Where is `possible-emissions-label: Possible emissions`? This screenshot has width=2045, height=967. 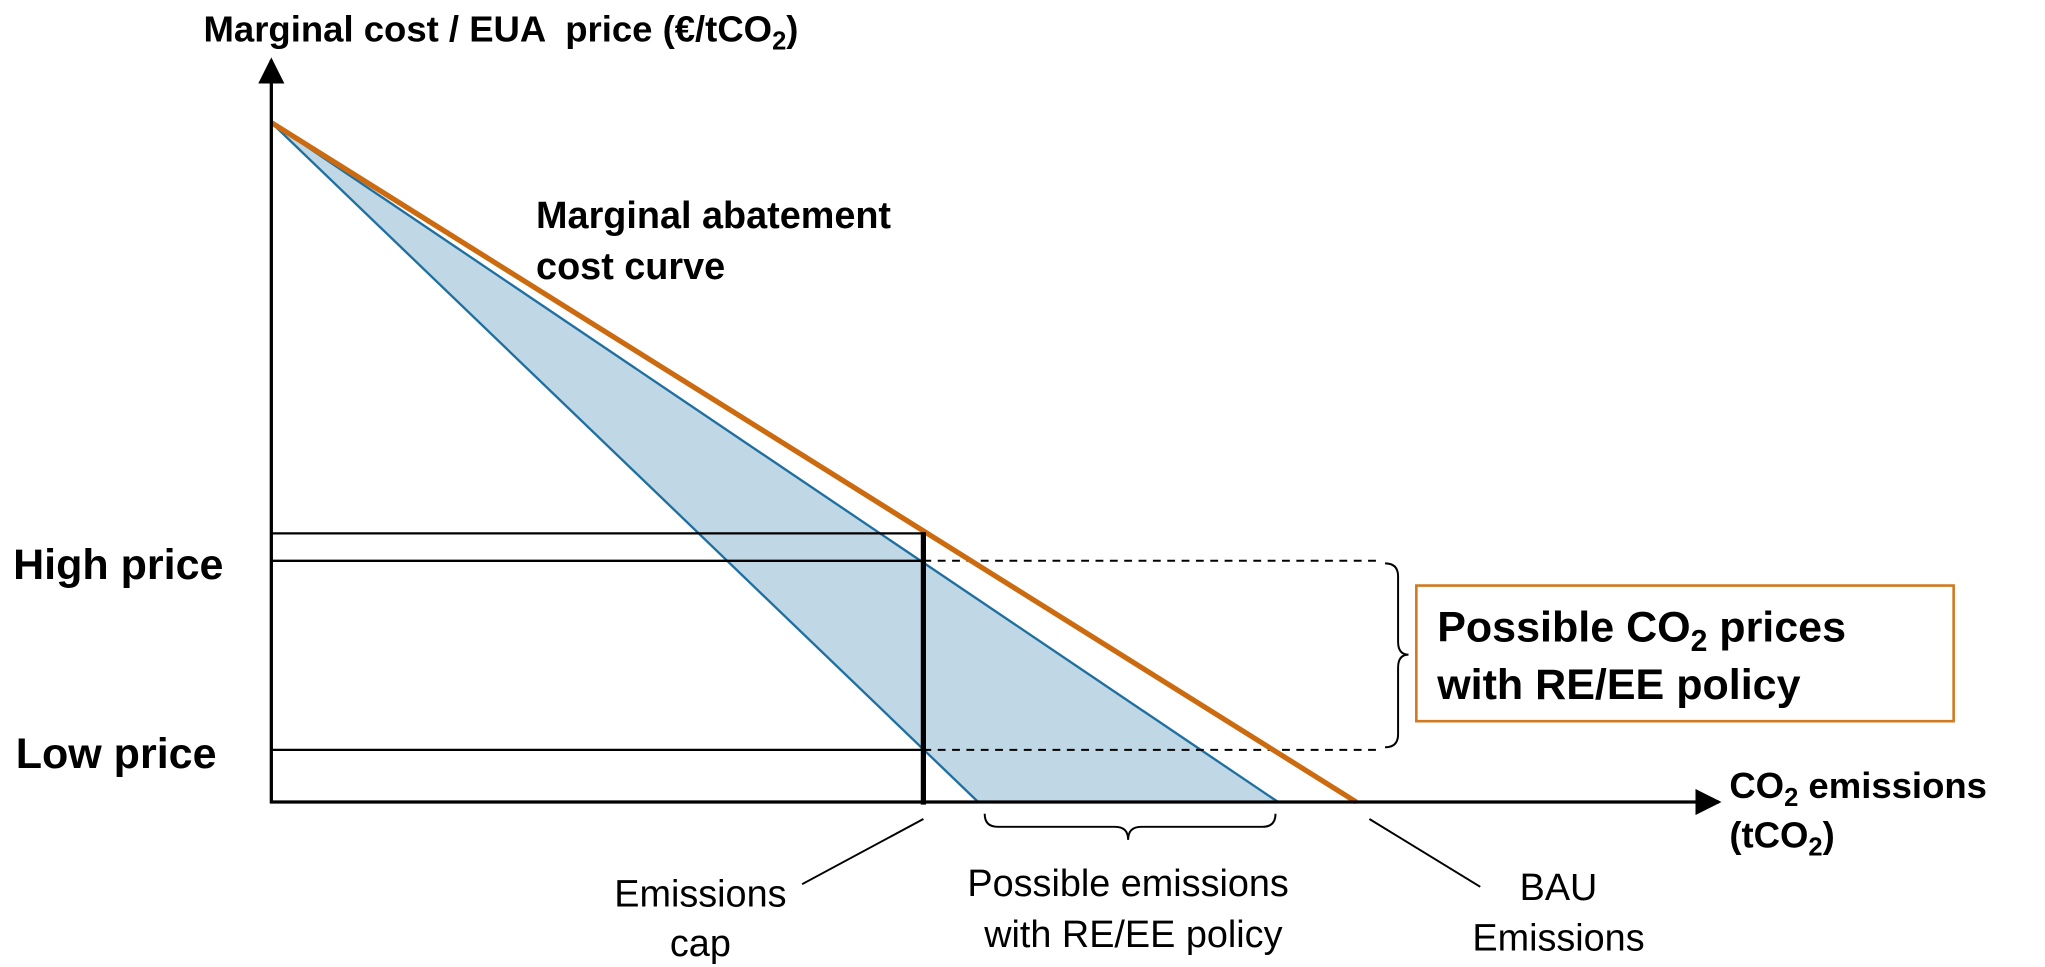
possible-emissions-label: Possible emissions is located at coordinates (1127, 884).